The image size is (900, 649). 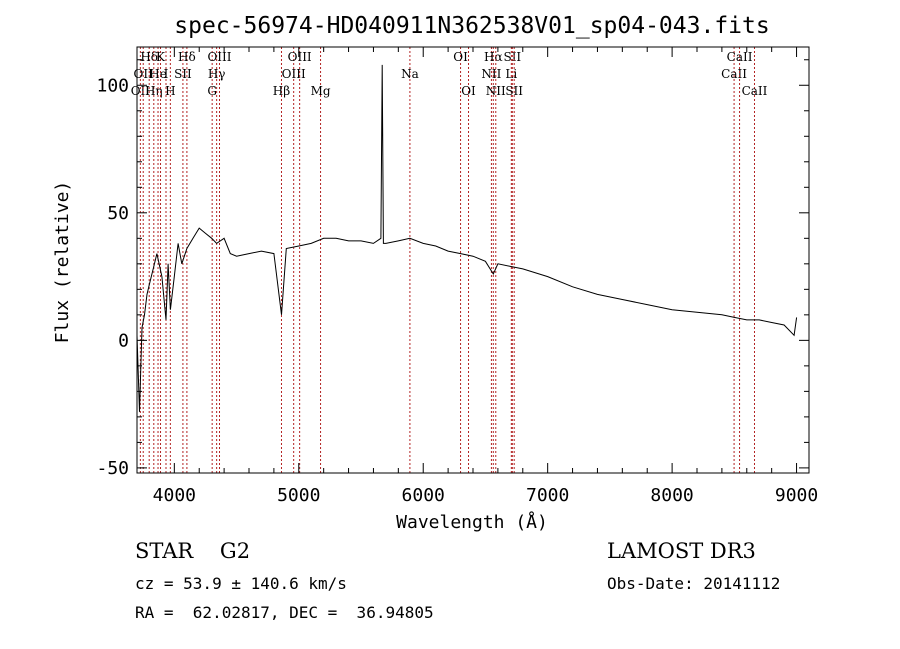 What do you see at coordinates (796, 495) in the screenshot?
I see `x-tick-label-5: 9000` at bounding box center [796, 495].